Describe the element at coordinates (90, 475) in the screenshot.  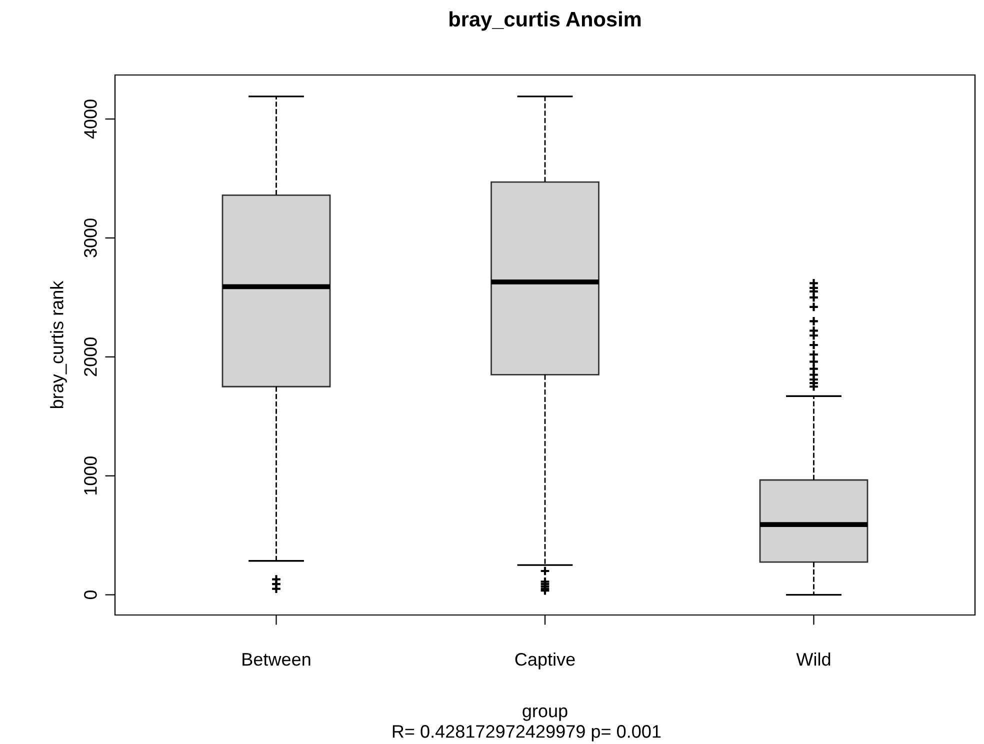
I see `y-tick-label: 1000` at that location.